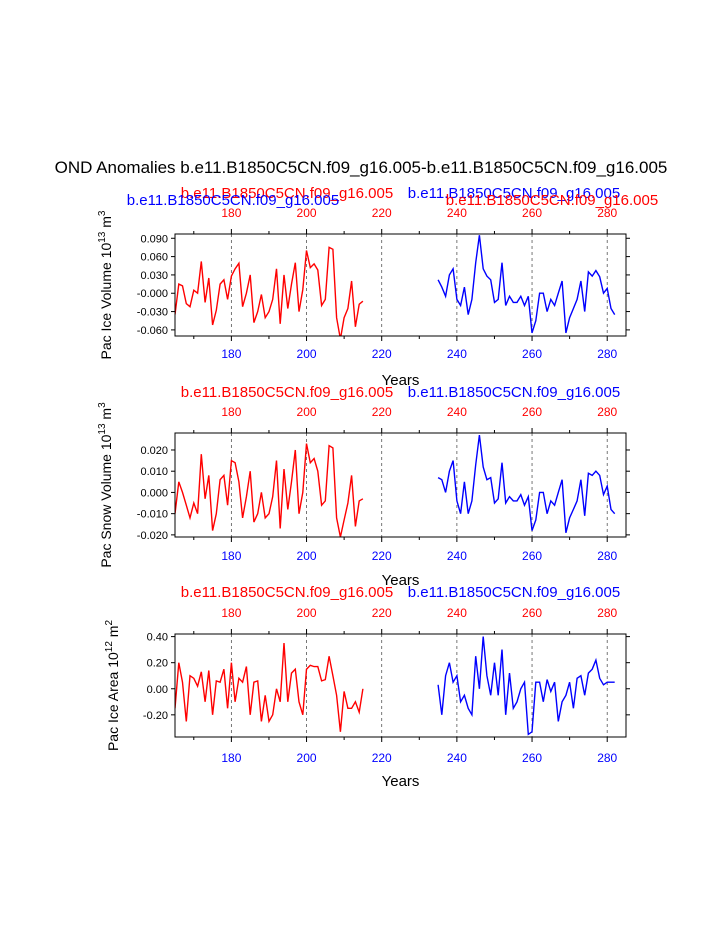  I want to click on y-tick-label: 0.00, so click(157, 690).